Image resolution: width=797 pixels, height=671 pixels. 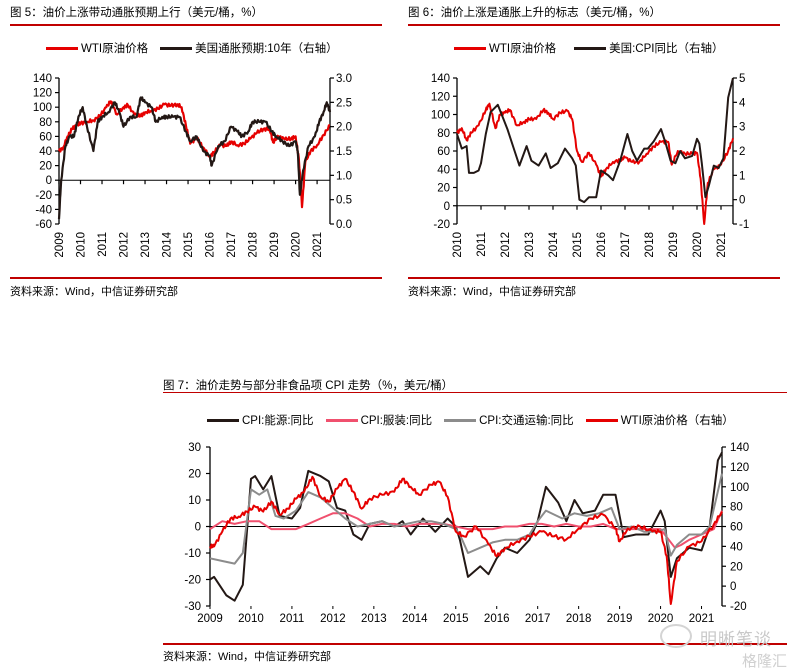 I want to click on y-tick-label-right: 4, so click(x=742, y=103).